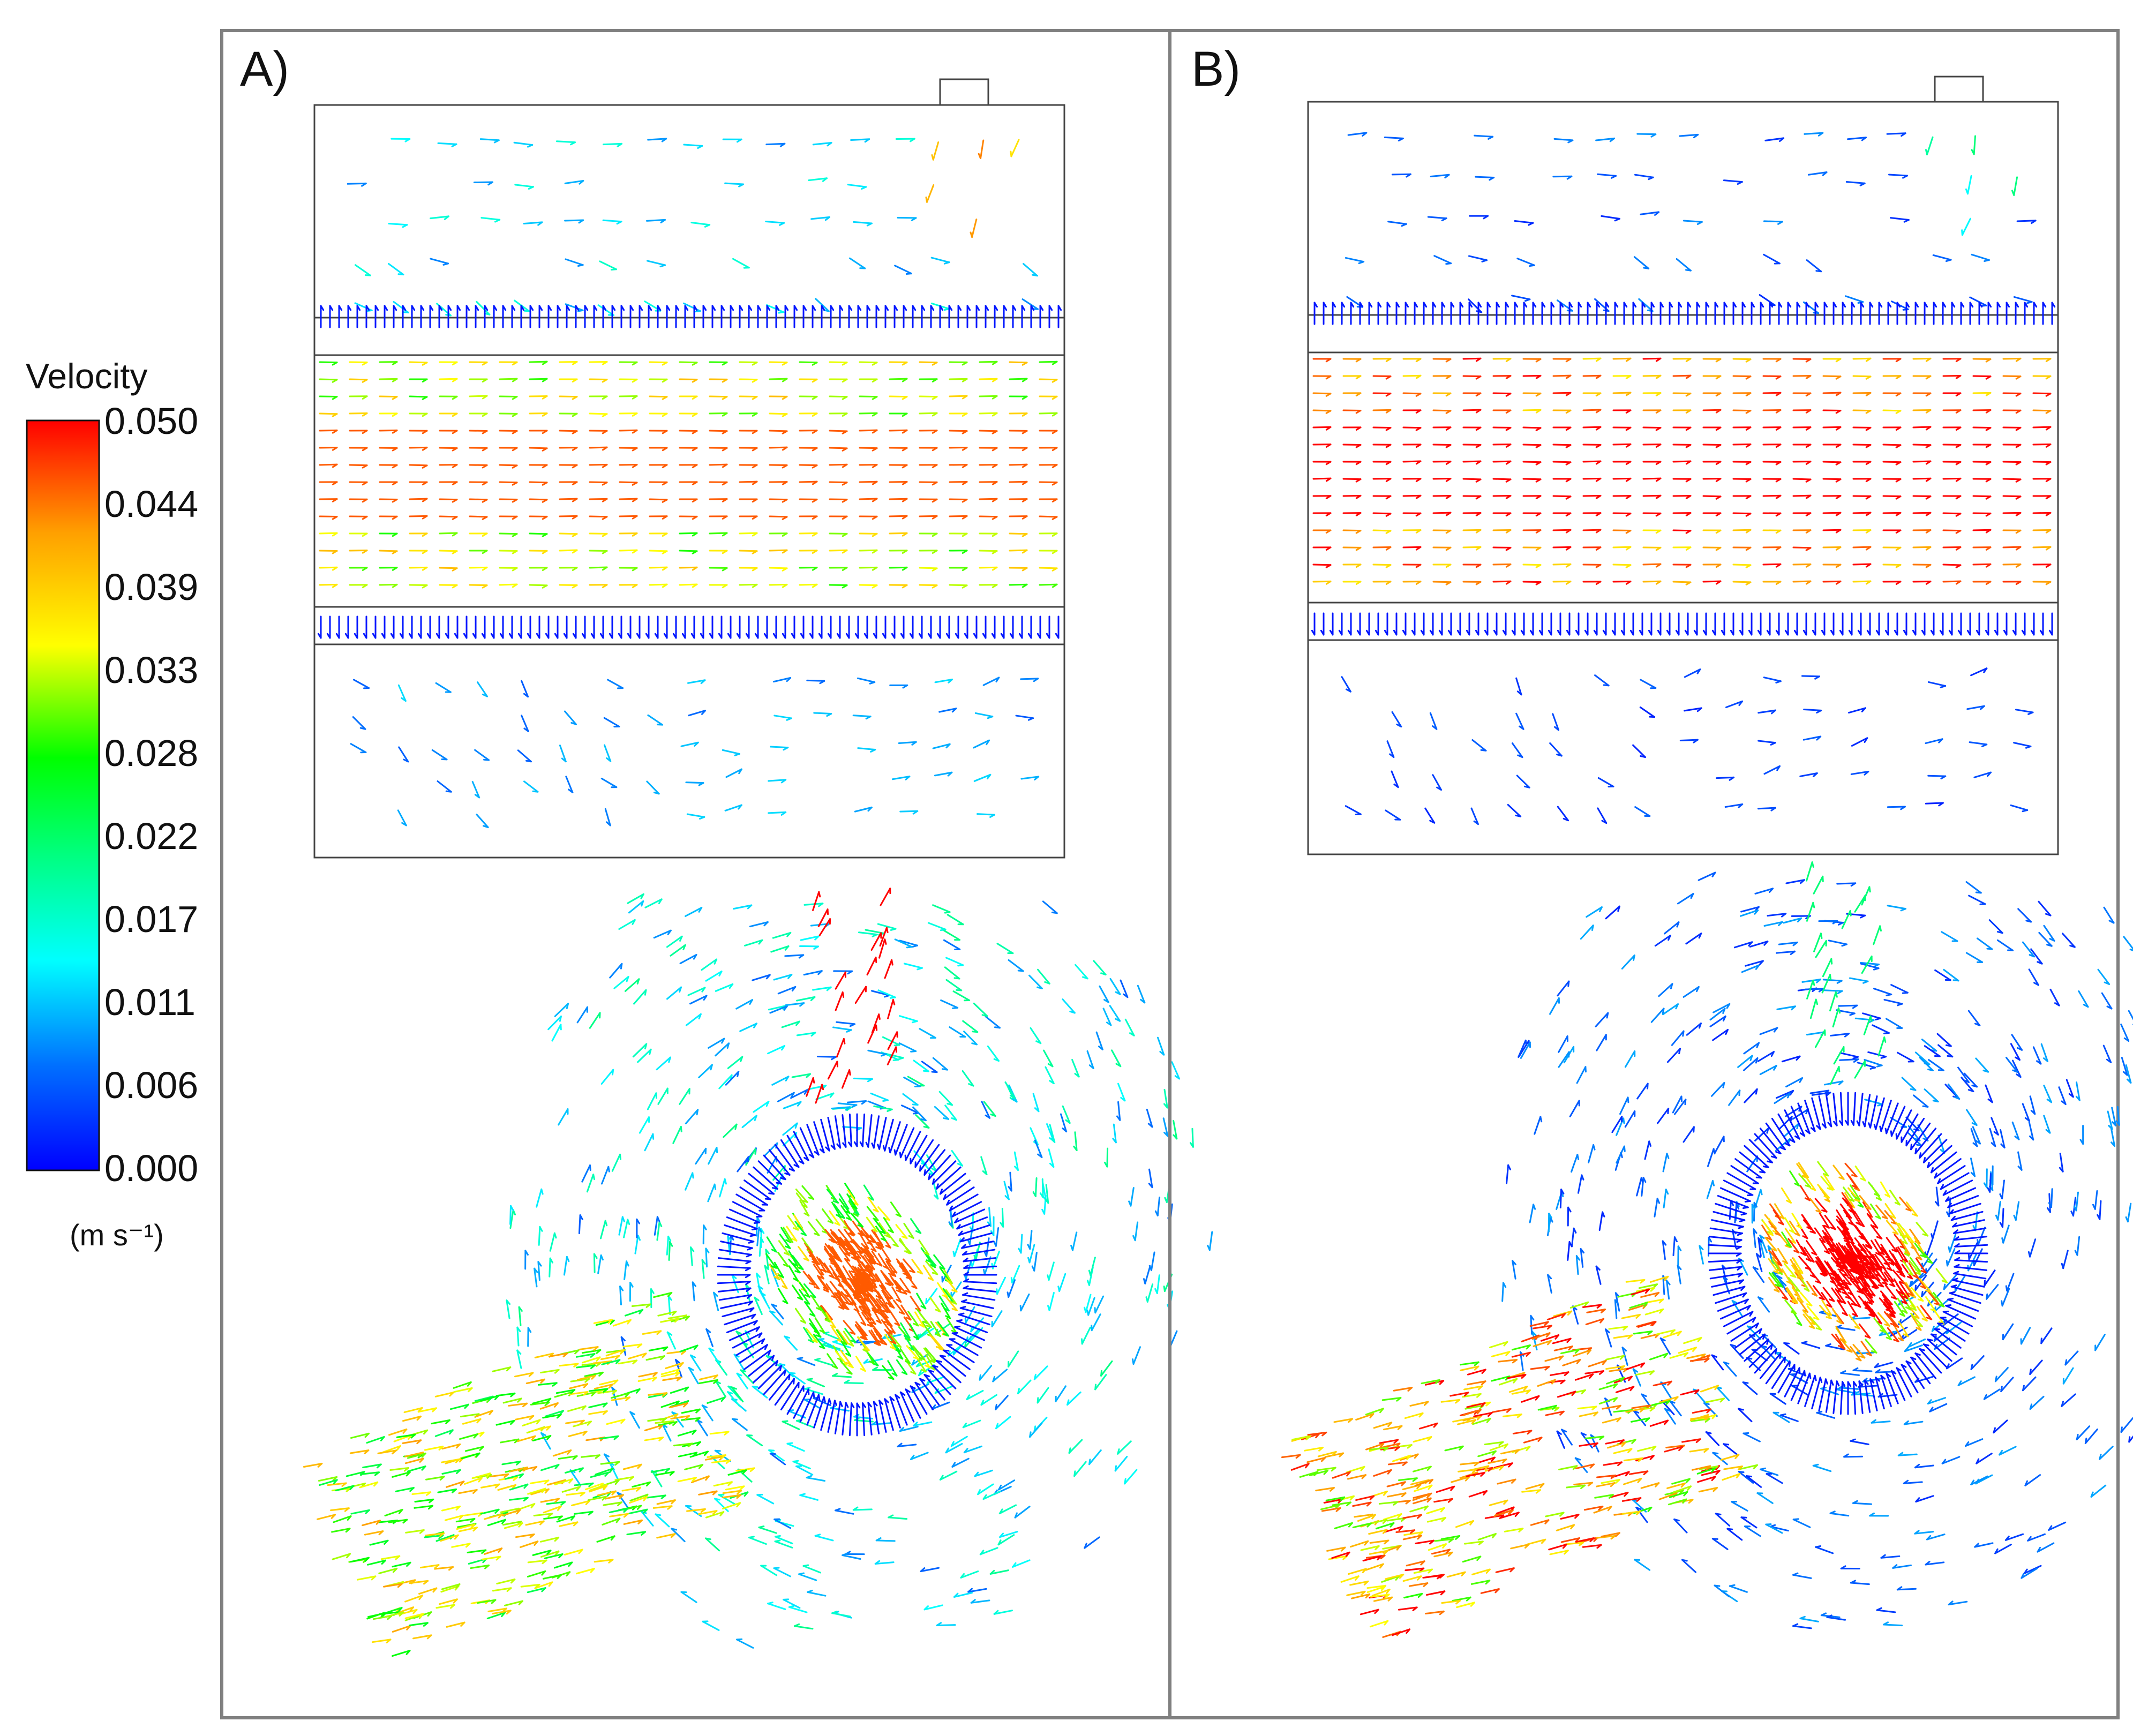  Describe the element at coordinates (151, 753) in the screenshot. I see `legend-tick-label: 0.028` at that location.